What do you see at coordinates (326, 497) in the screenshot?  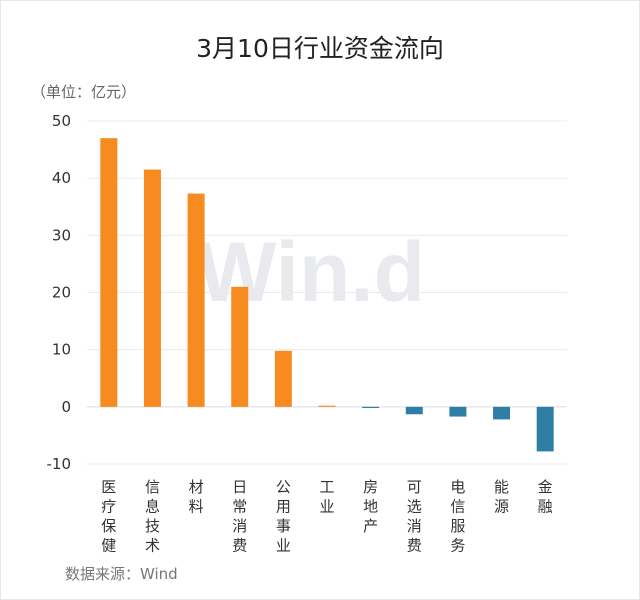 I see `category-label: 工业` at bounding box center [326, 497].